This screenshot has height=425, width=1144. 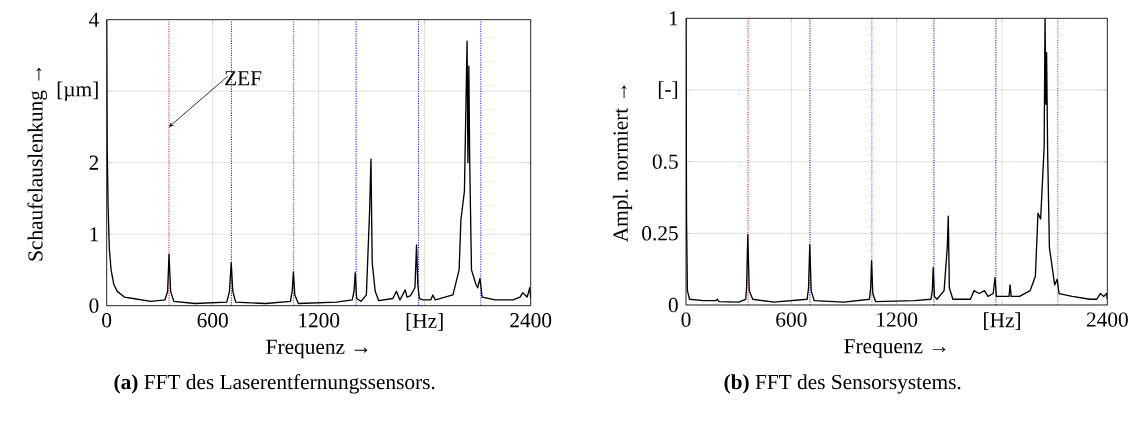 What do you see at coordinates (274, 383) in the screenshot?
I see `text: (a) FFT des Laserentfernungssensors.` at bounding box center [274, 383].